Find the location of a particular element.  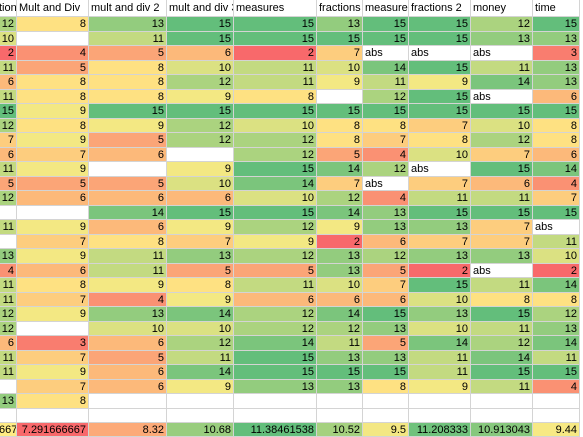

total-cell: 10.68 is located at coordinates (200, 430).